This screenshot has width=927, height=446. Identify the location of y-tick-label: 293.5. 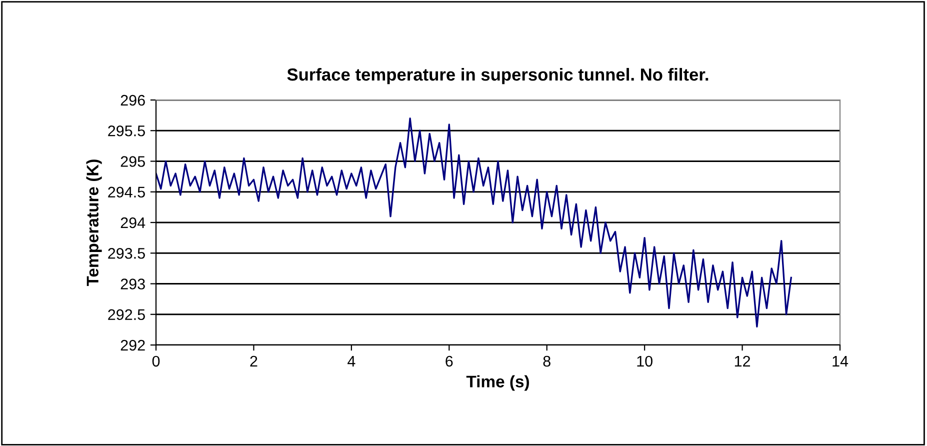
(126, 253).